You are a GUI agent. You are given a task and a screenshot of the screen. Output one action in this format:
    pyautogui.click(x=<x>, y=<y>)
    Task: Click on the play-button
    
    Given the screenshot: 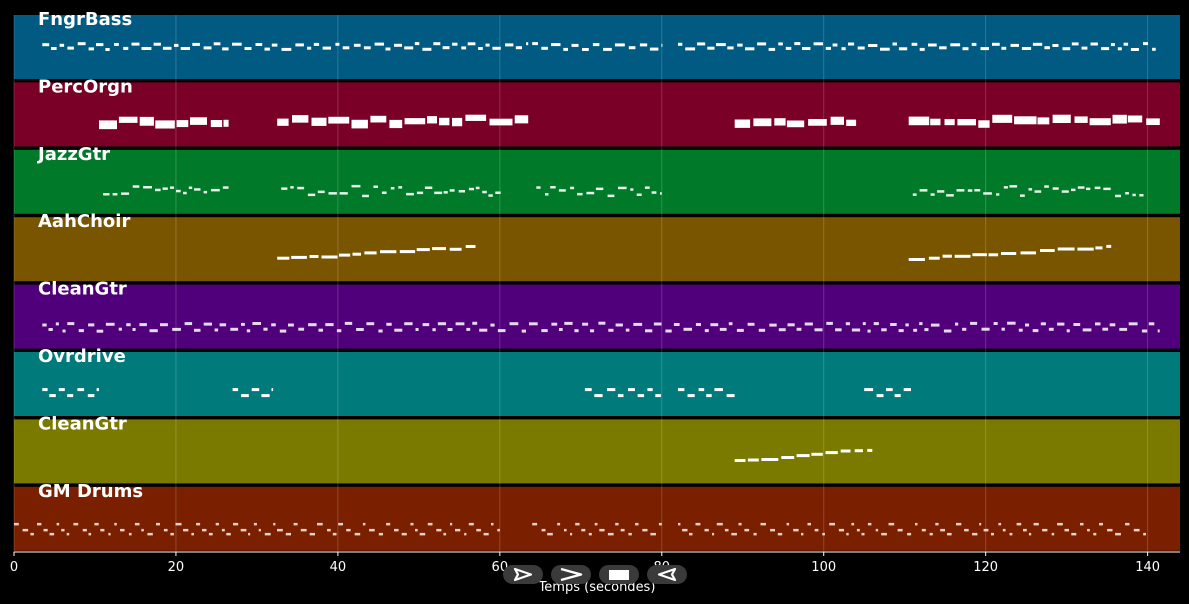 What is the action you would take?
    pyautogui.click(x=571, y=574)
    